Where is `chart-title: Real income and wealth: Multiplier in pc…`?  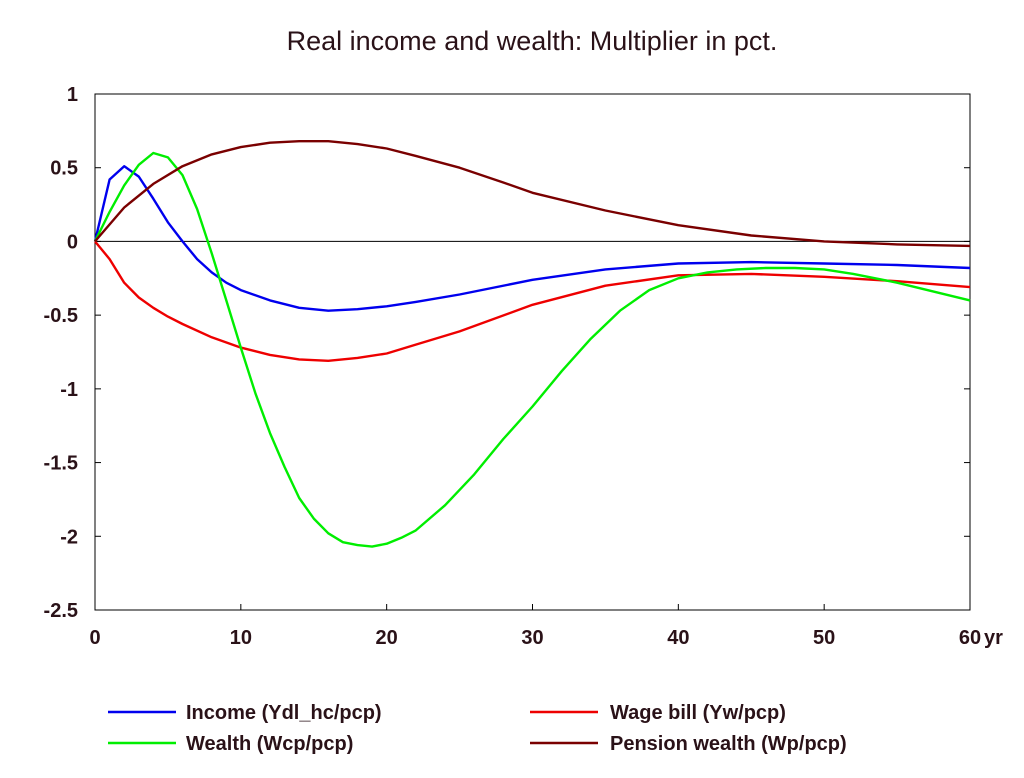 chart-title: Real income and wealth: Multiplier in pc… is located at coordinates (532, 41).